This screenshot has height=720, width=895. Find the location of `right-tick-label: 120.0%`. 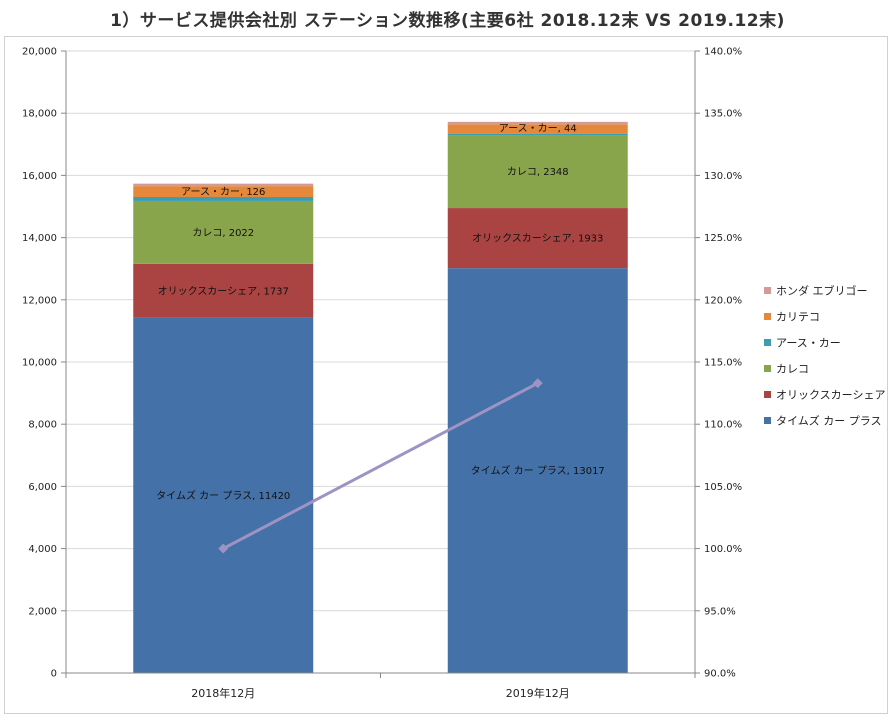

right-tick-label: 120.0% is located at coordinates (723, 300).